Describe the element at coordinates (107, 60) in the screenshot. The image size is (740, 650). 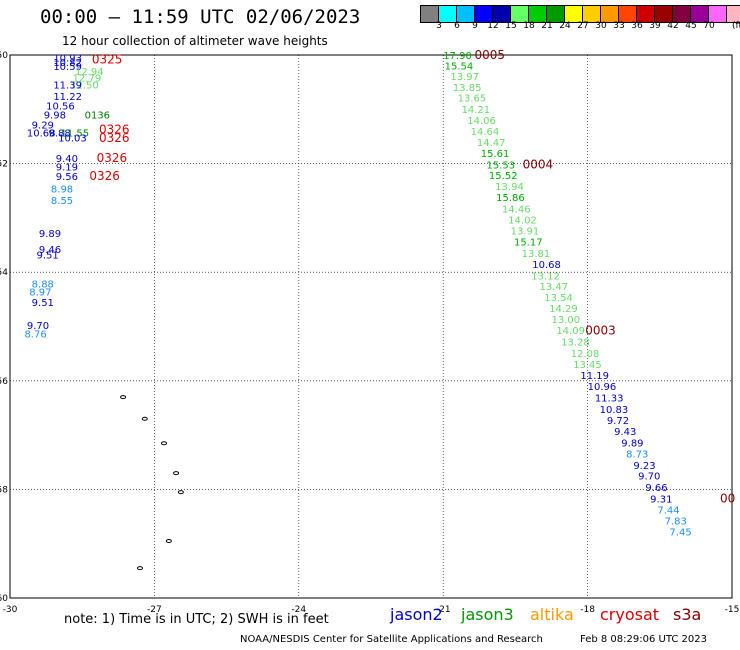
I see `track-time-label: 0325` at that location.